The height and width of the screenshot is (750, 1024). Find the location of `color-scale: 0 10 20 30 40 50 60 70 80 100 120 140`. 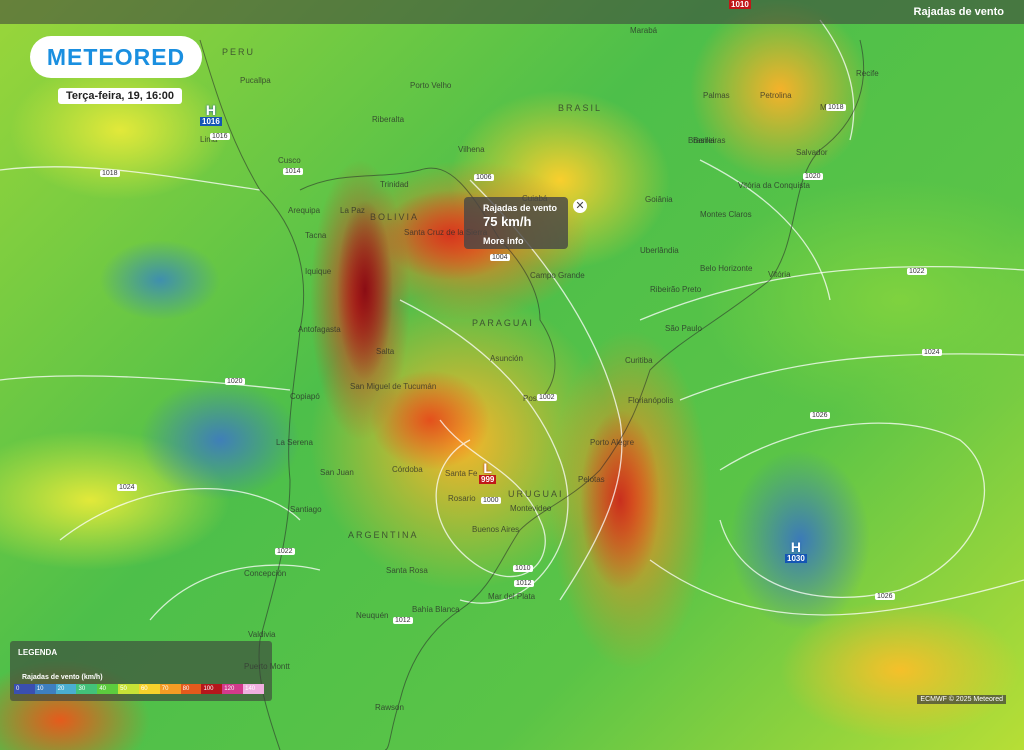

color-scale: 0 10 20 30 40 50 60 70 80 100 120 140 is located at coordinates (139, 689).